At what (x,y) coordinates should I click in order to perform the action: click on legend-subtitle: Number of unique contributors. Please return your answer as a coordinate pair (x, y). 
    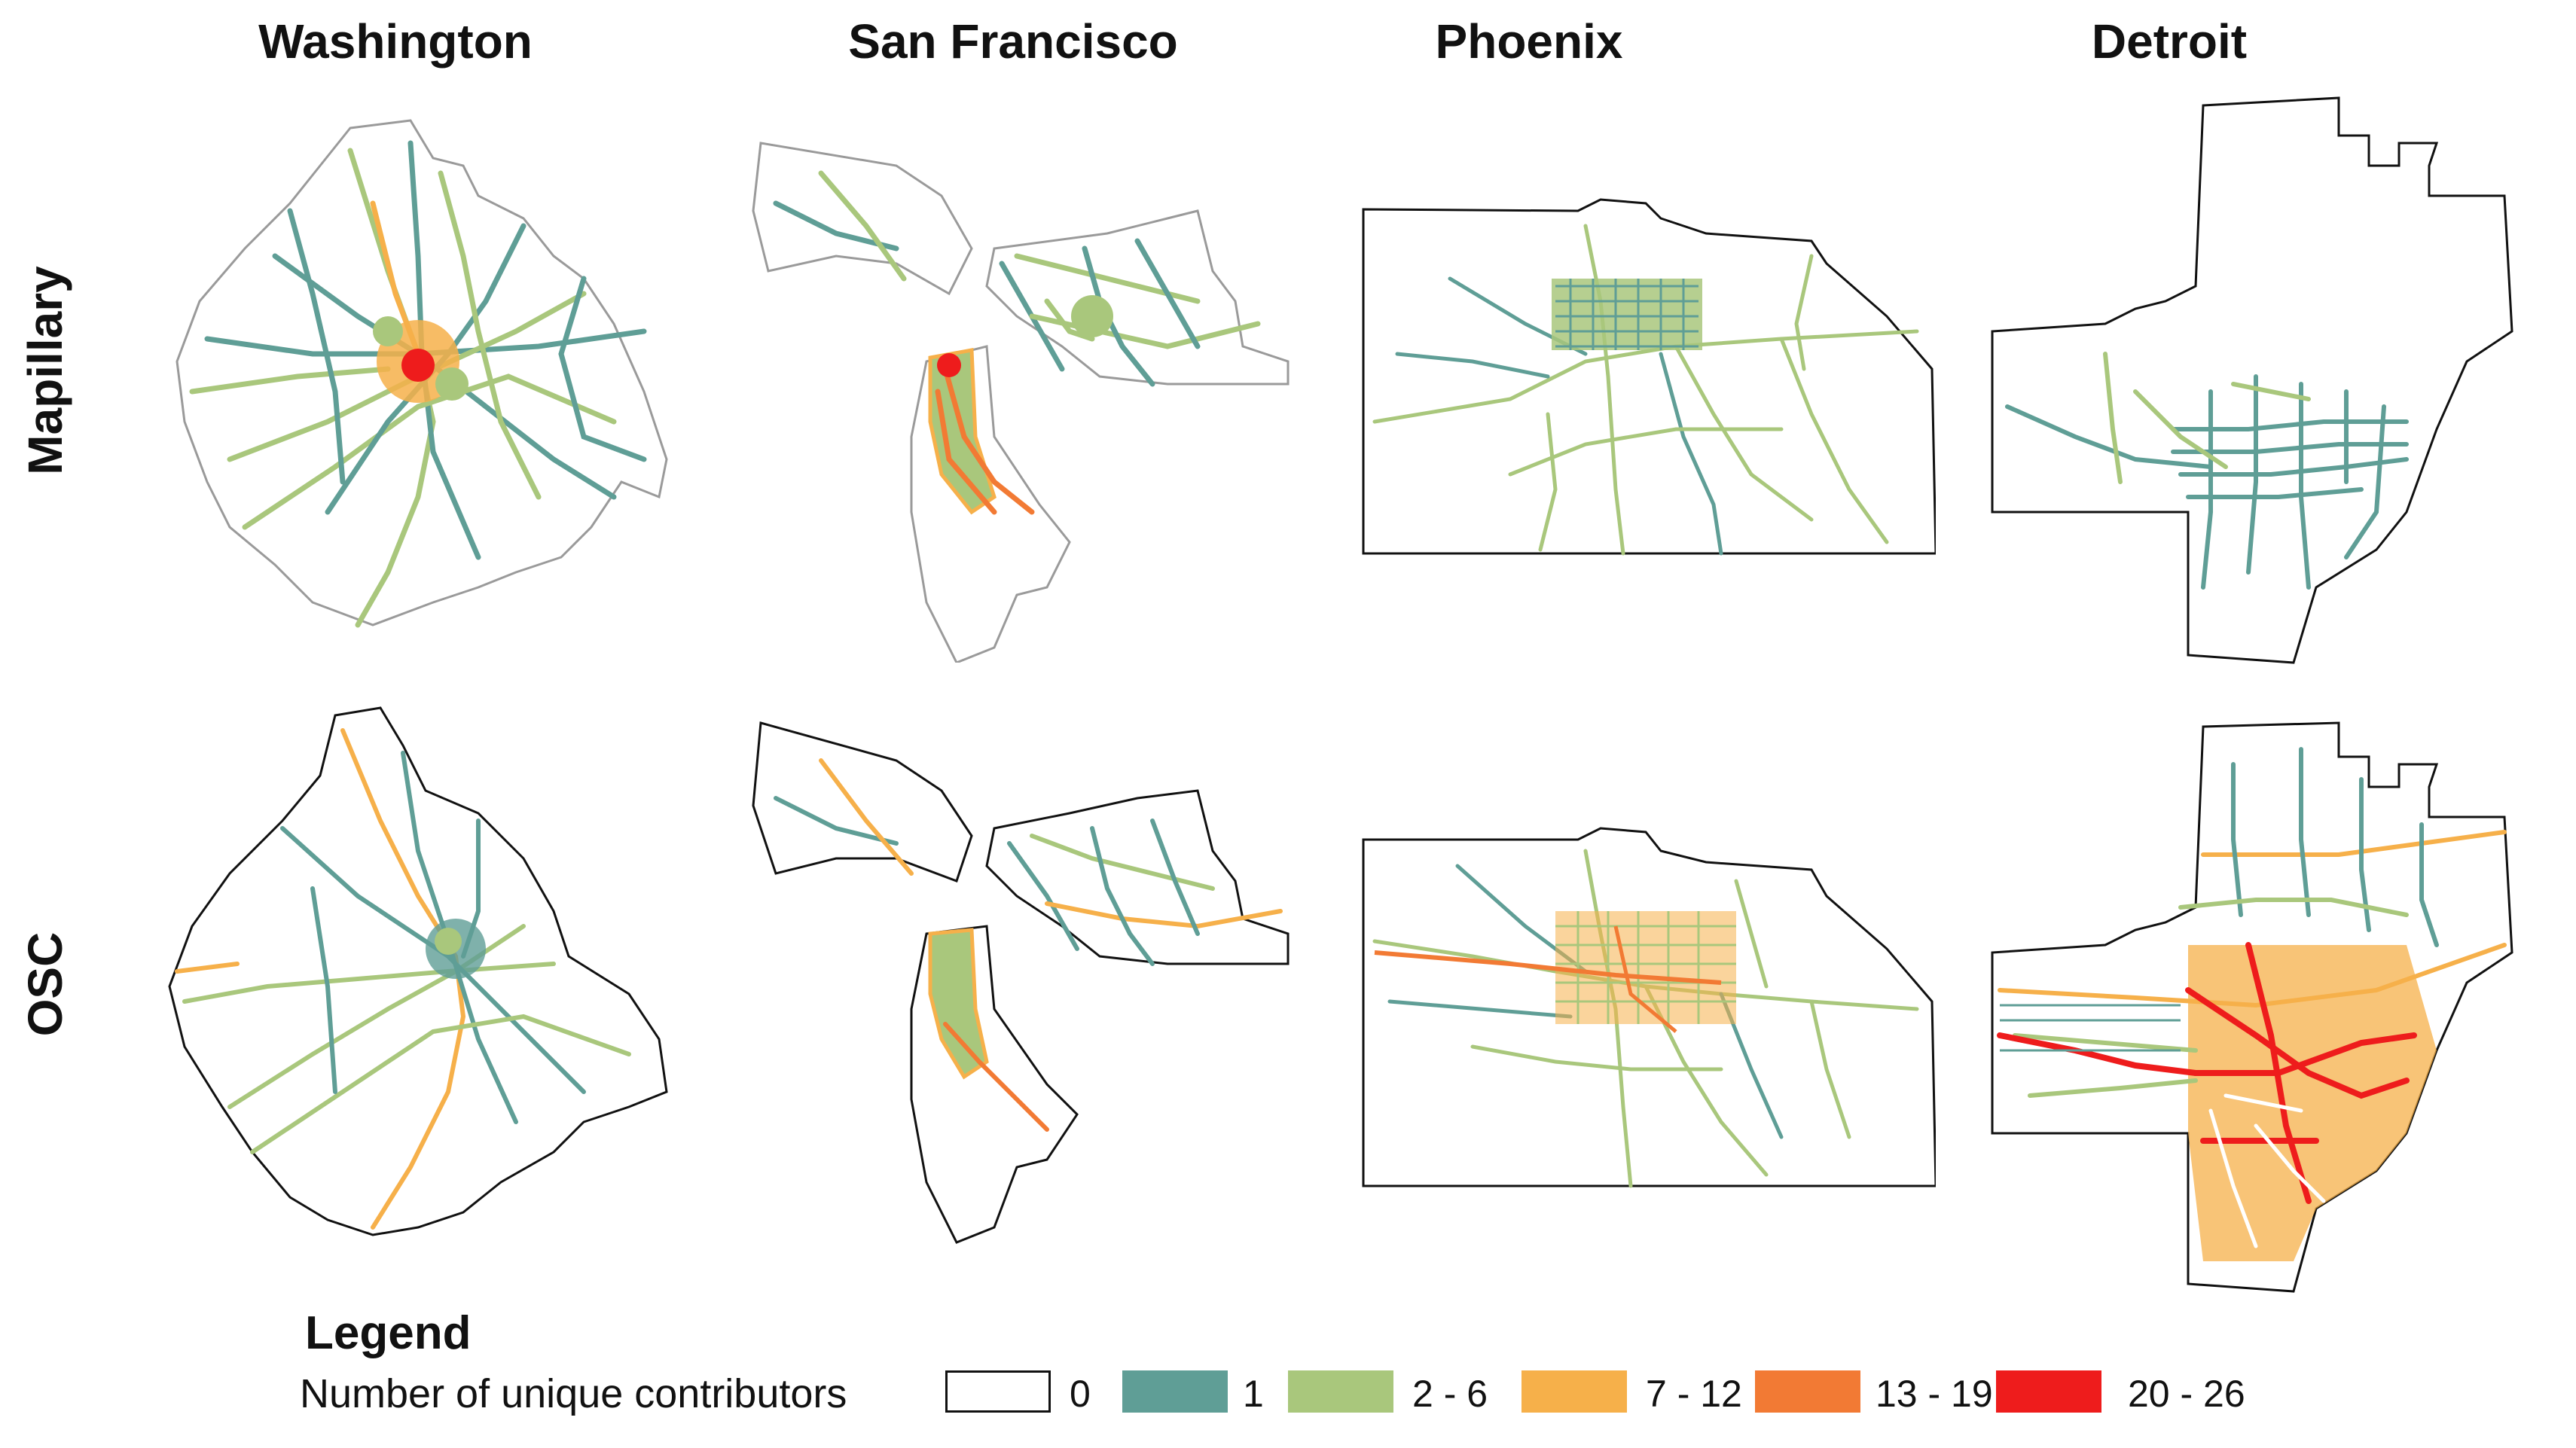
    Looking at the image, I should click on (573, 1393).